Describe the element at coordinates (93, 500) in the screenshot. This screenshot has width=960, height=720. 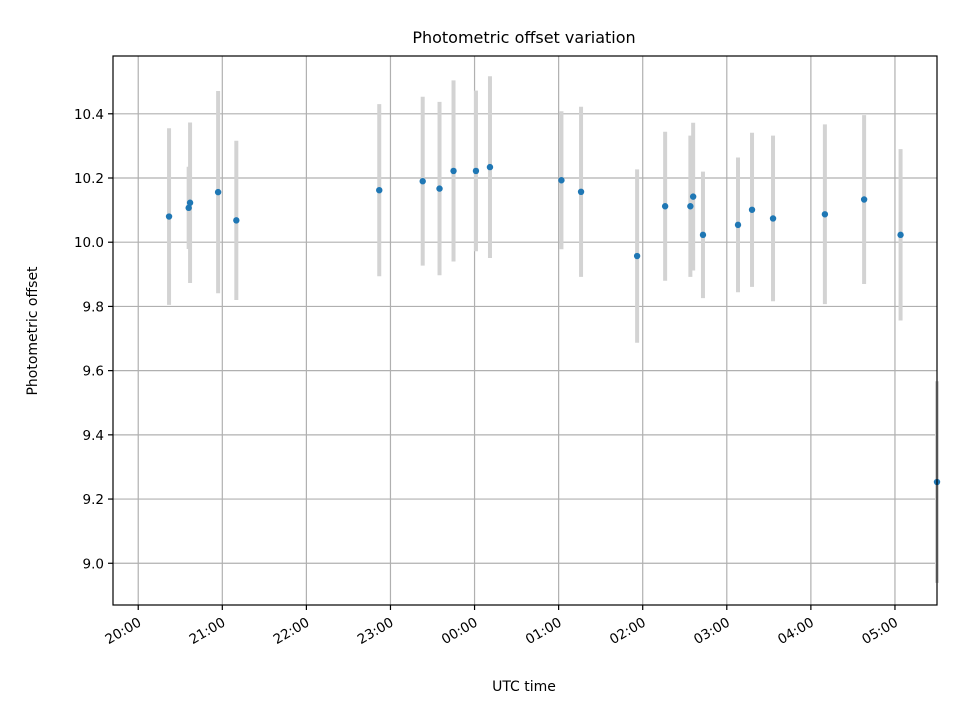
I see `y-tick-label: 9.2` at that location.